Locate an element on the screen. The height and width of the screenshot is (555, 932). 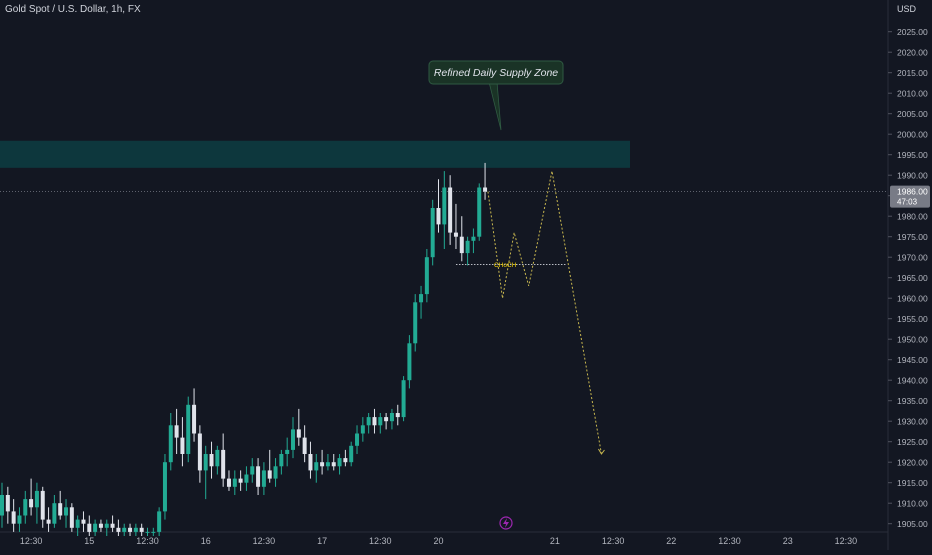
annotation-pointer is located at coordinates (495, 106).